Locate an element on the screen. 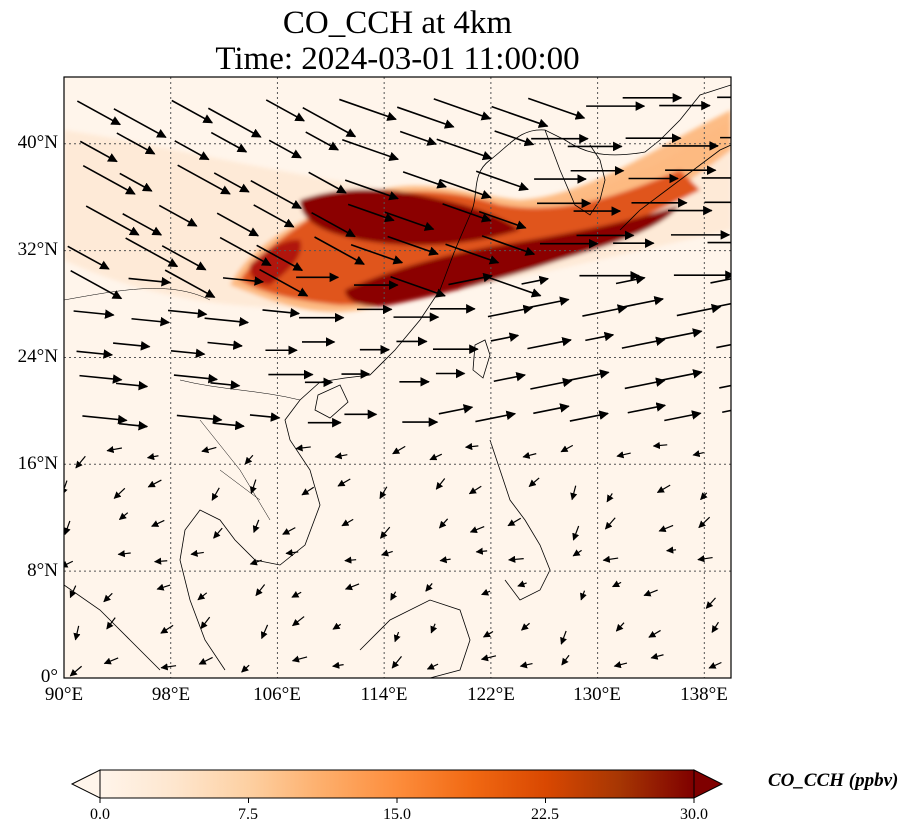 This screenshot has height=836, width=921. taiwan is located at coordinates (481, 359).